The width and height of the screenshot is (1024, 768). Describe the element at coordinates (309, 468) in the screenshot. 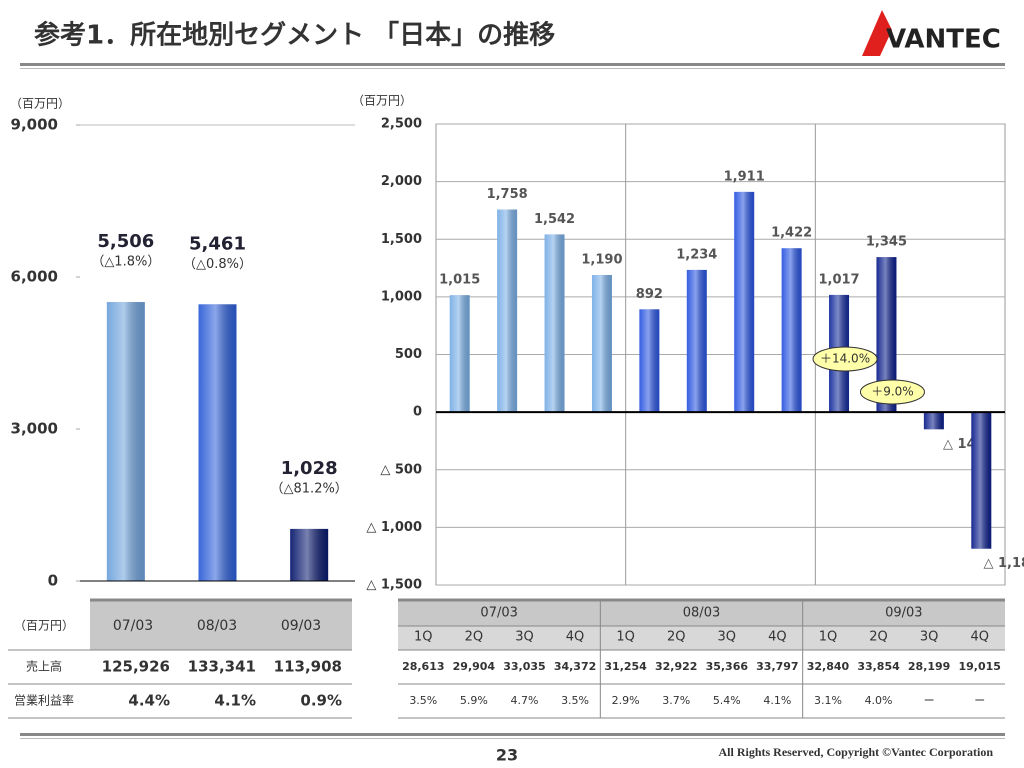

I see `value-label: 1,028` at that location.